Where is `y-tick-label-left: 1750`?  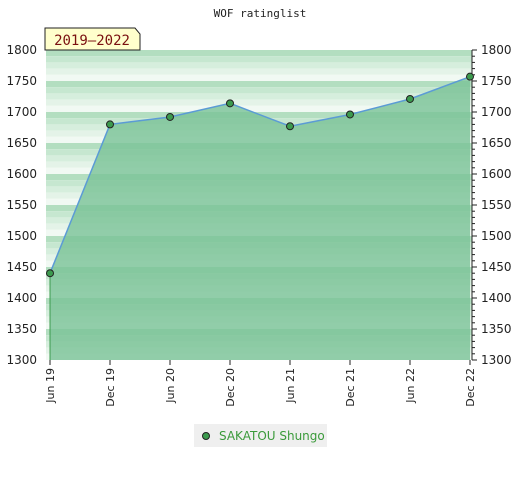 y-tick-label-left: 1750 is located at coordinates (21, 81).